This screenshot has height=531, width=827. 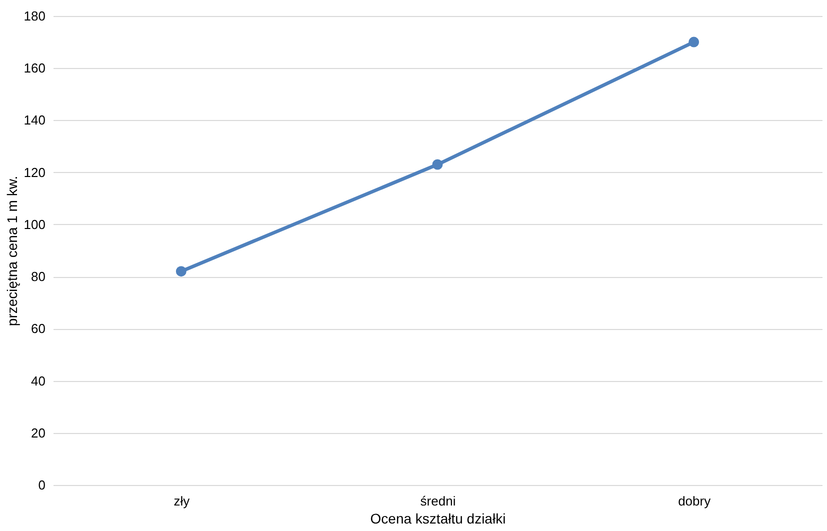 What do you see at coordinates (35, 68) in the screenshot?
I see `y-tick-label: 160` at bounding box center [35, 68].